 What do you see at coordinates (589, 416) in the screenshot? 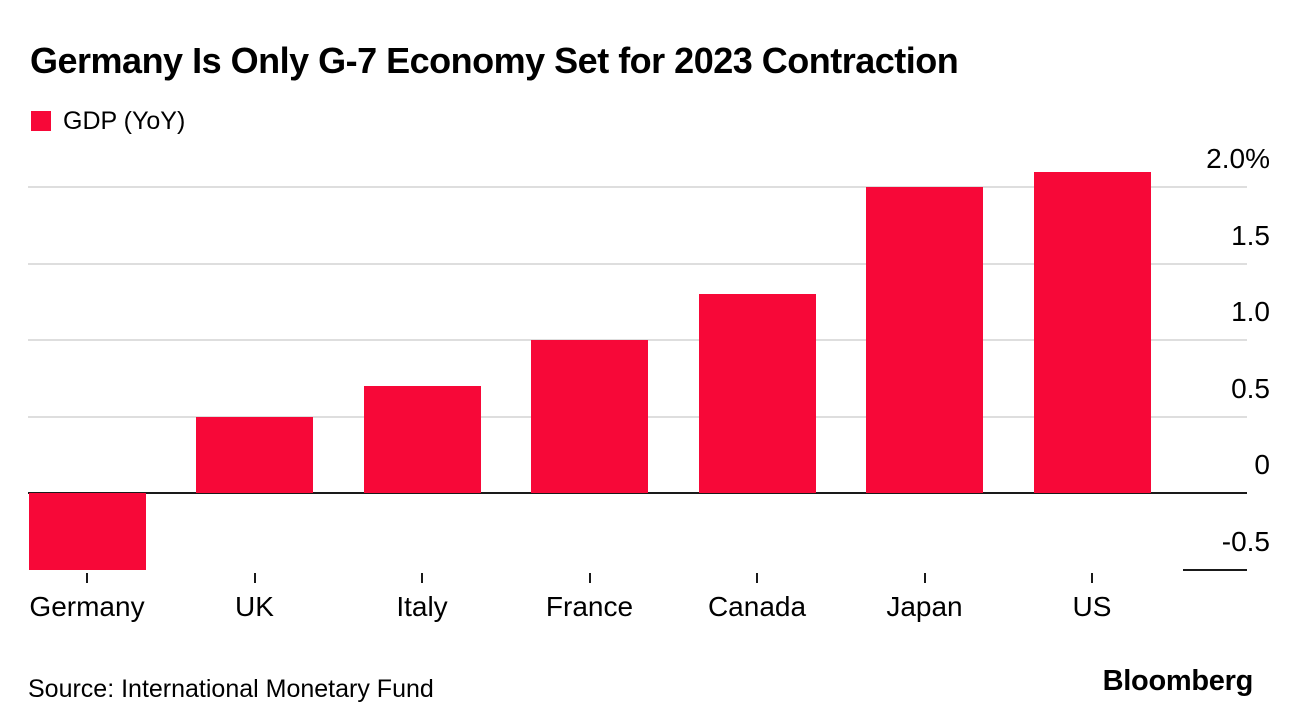
I see `bar-france` at bounding box center [589, 416].